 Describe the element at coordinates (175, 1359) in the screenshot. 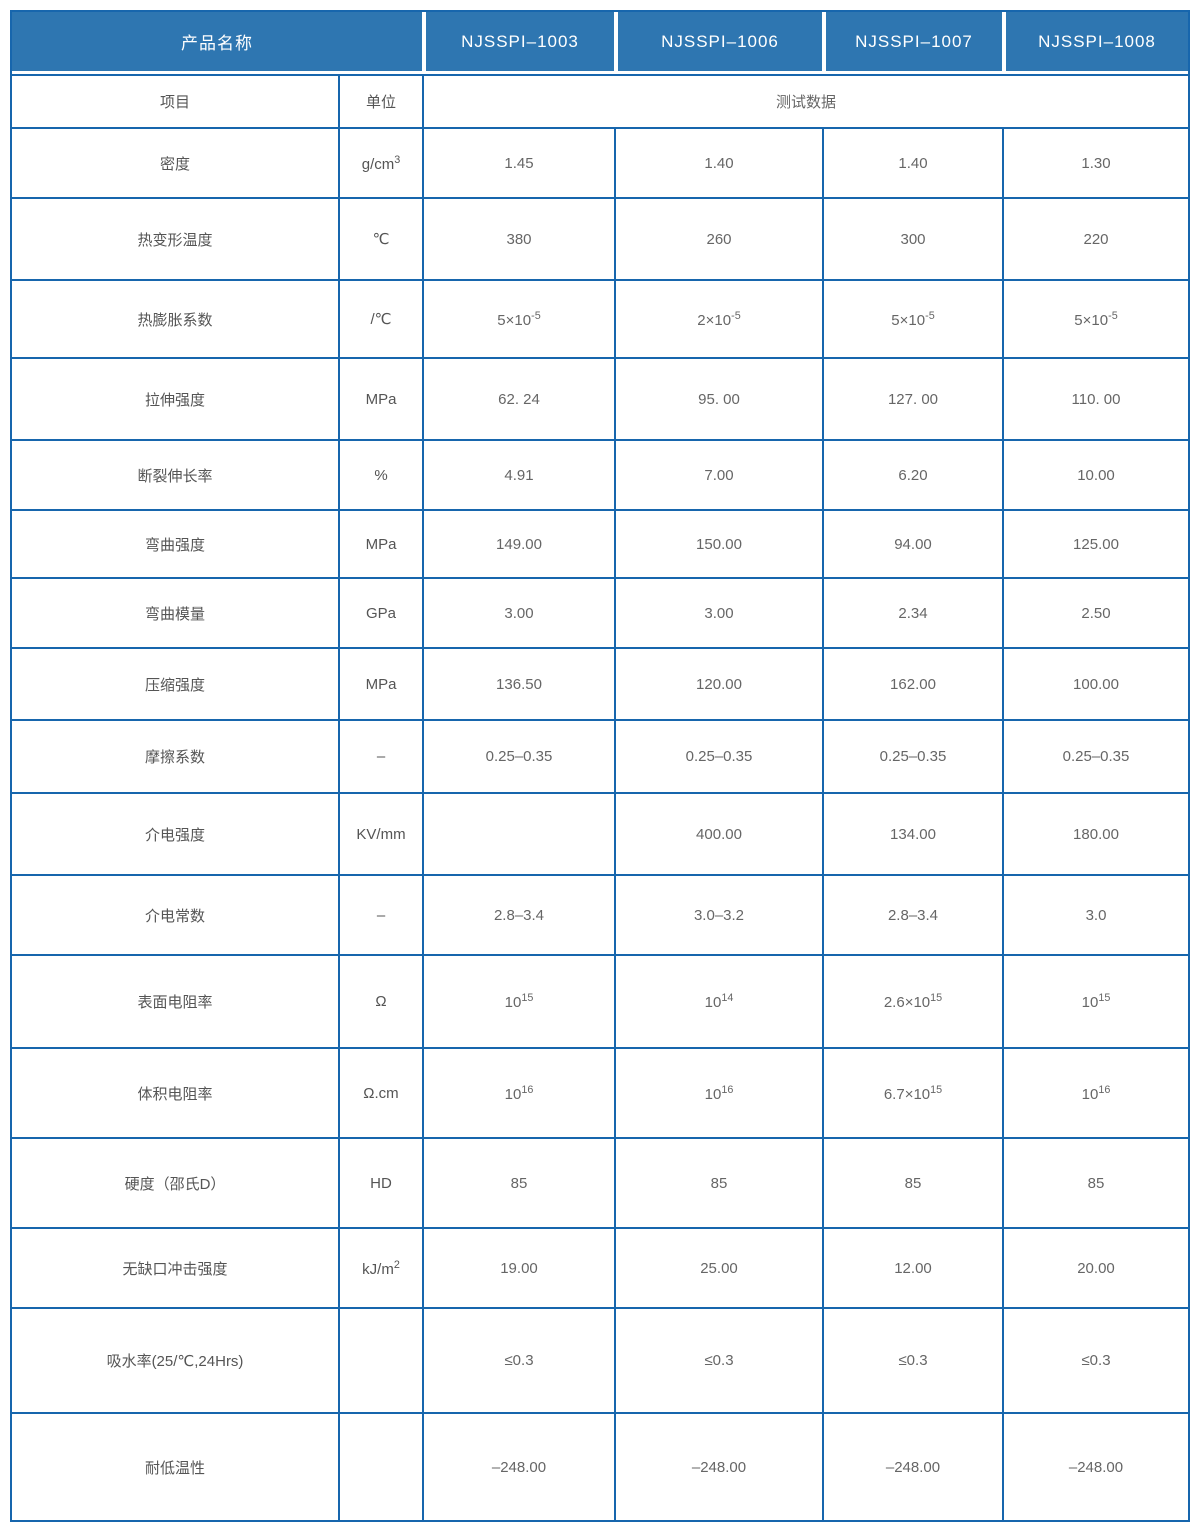

I see `row-label: 吸水率(25/℃,24Hrs)` at that location.